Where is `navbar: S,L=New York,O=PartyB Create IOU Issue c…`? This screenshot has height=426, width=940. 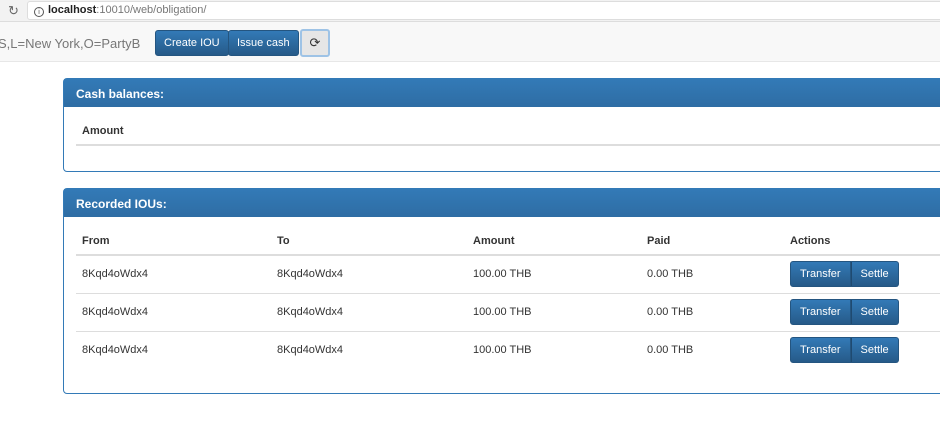 navbar: S,L=New York,O=PartyB Create IOU Issue c… is located at coordinates (470, 42).